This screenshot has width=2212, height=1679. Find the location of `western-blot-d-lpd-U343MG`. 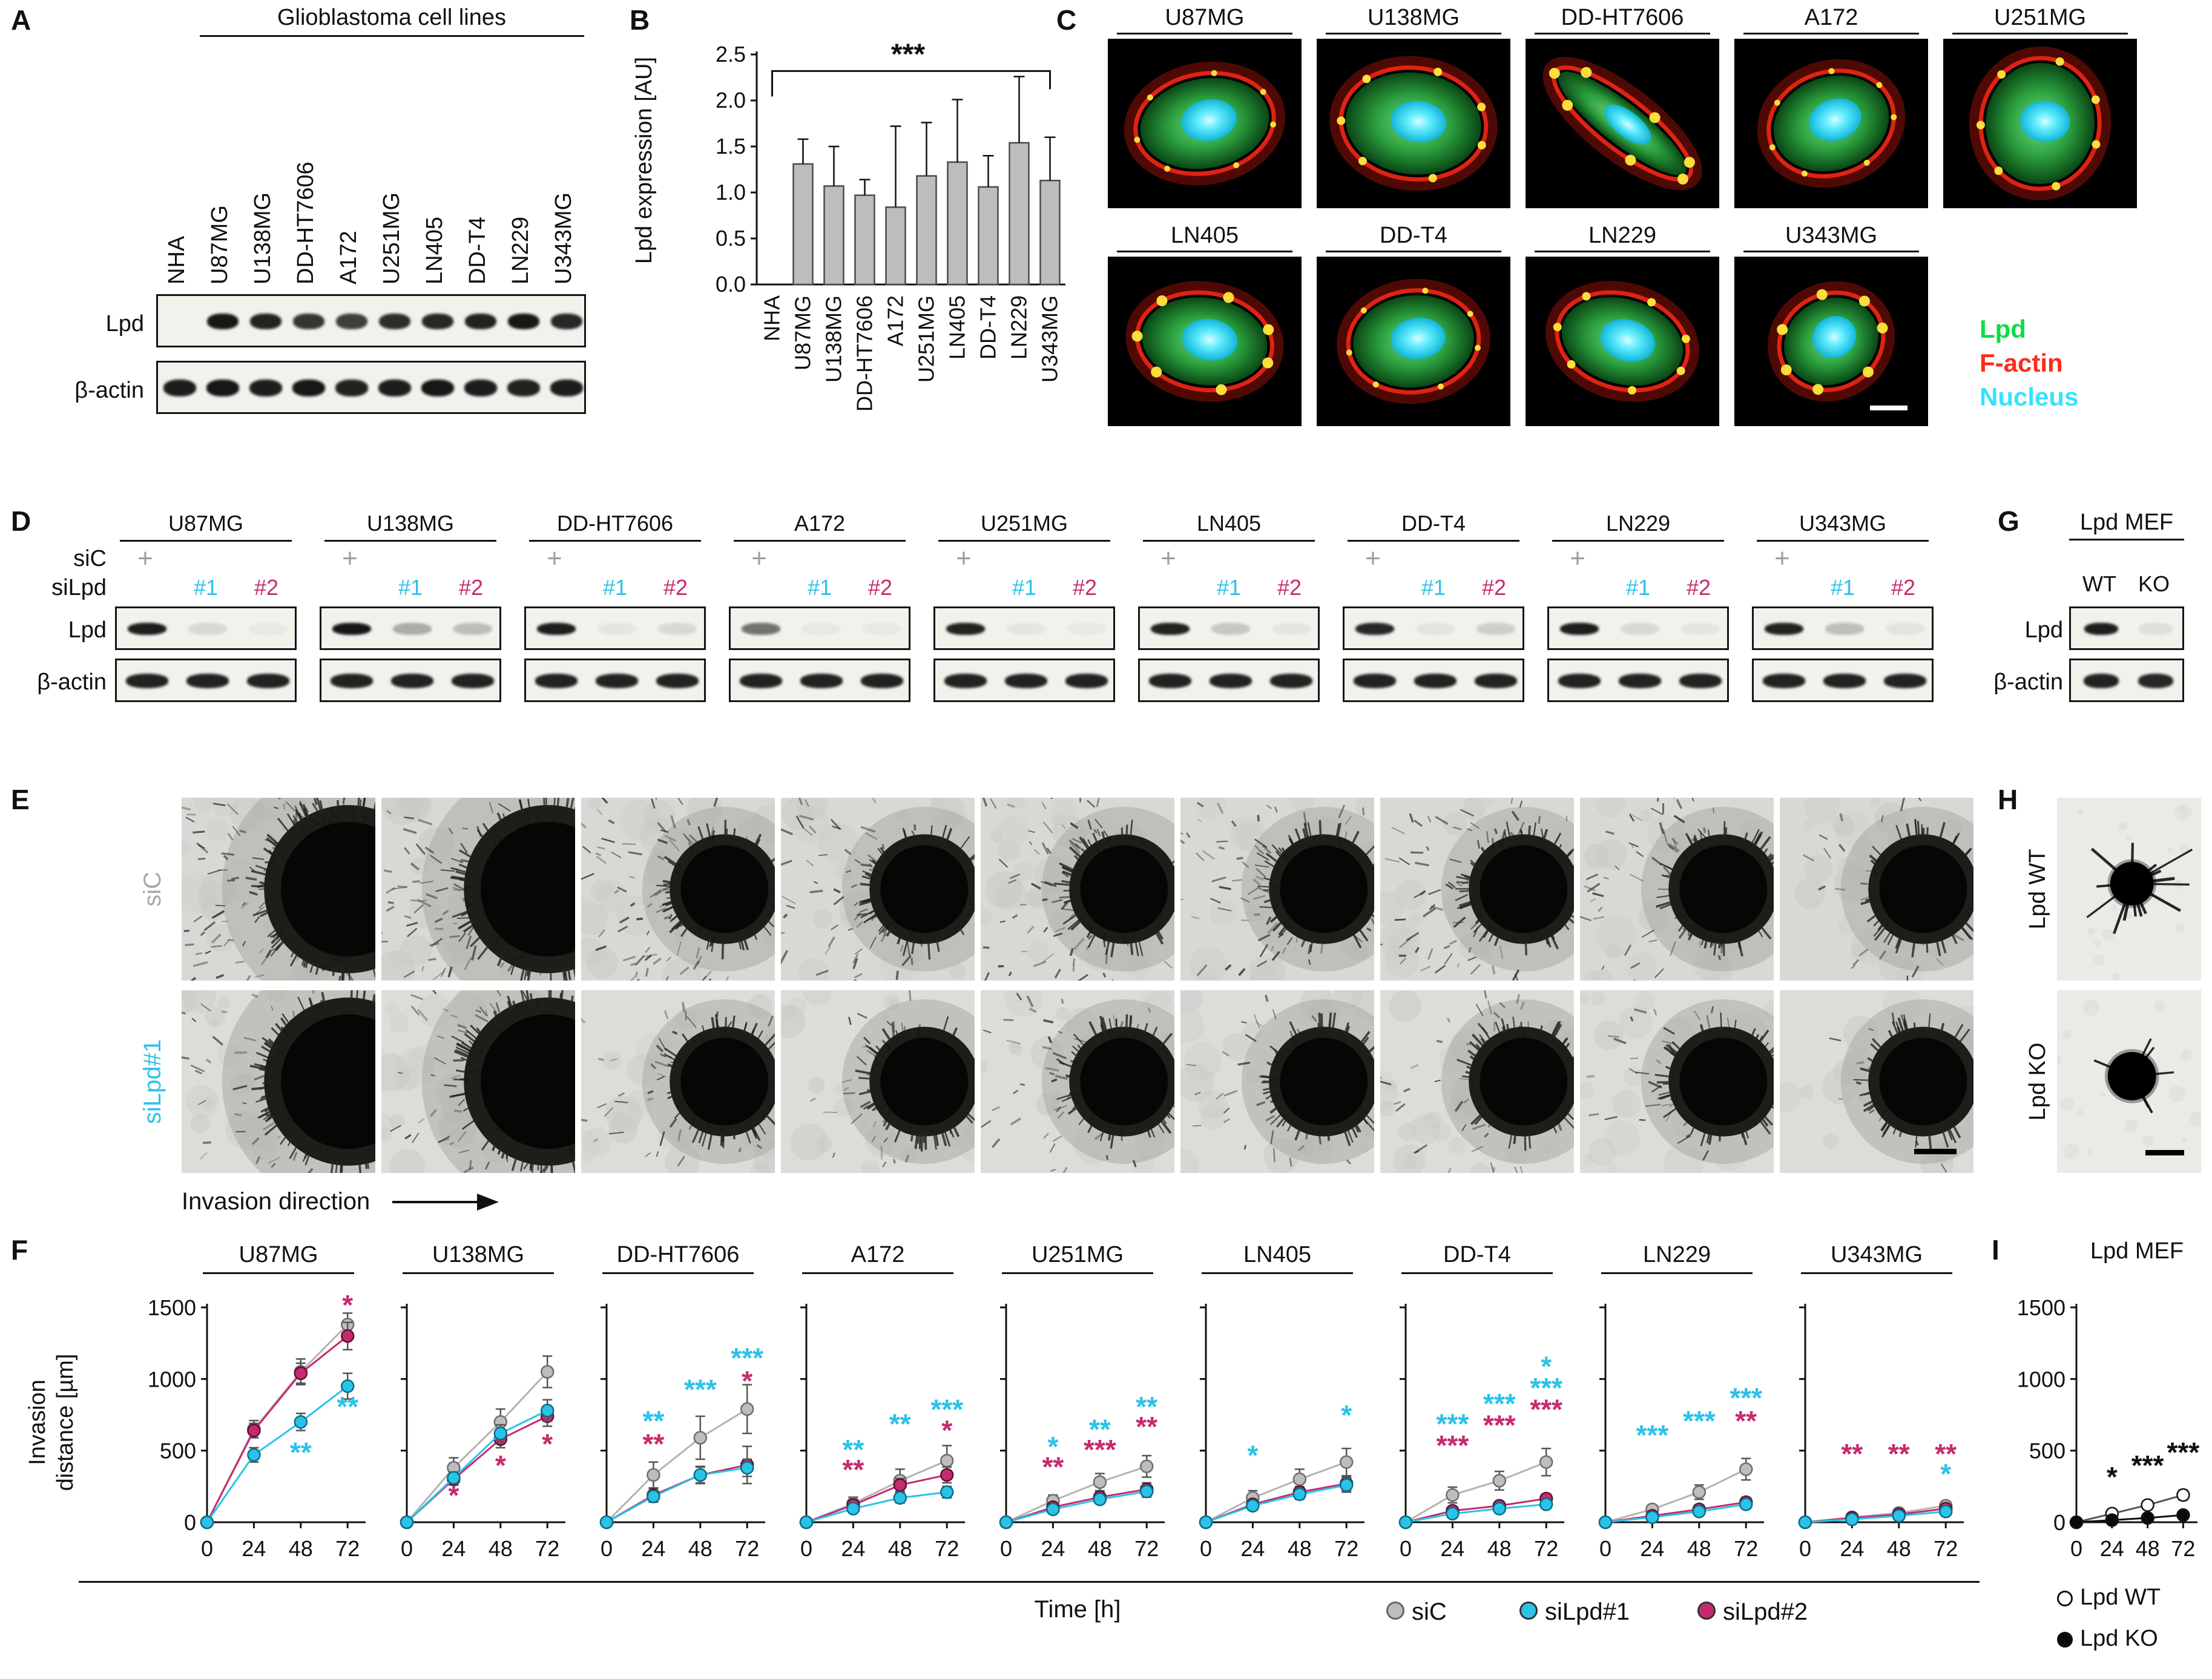

western-blot-d-lpd-U343MG is located at coordinates (1843, 628).